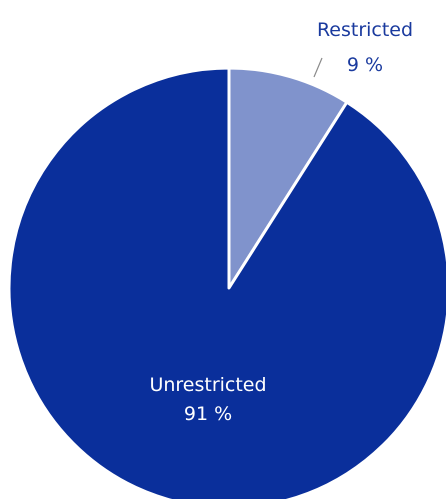  Describe the element at coordinates (365, 30) in the screenshot. I see `restricted-label: Restricted` at that location.